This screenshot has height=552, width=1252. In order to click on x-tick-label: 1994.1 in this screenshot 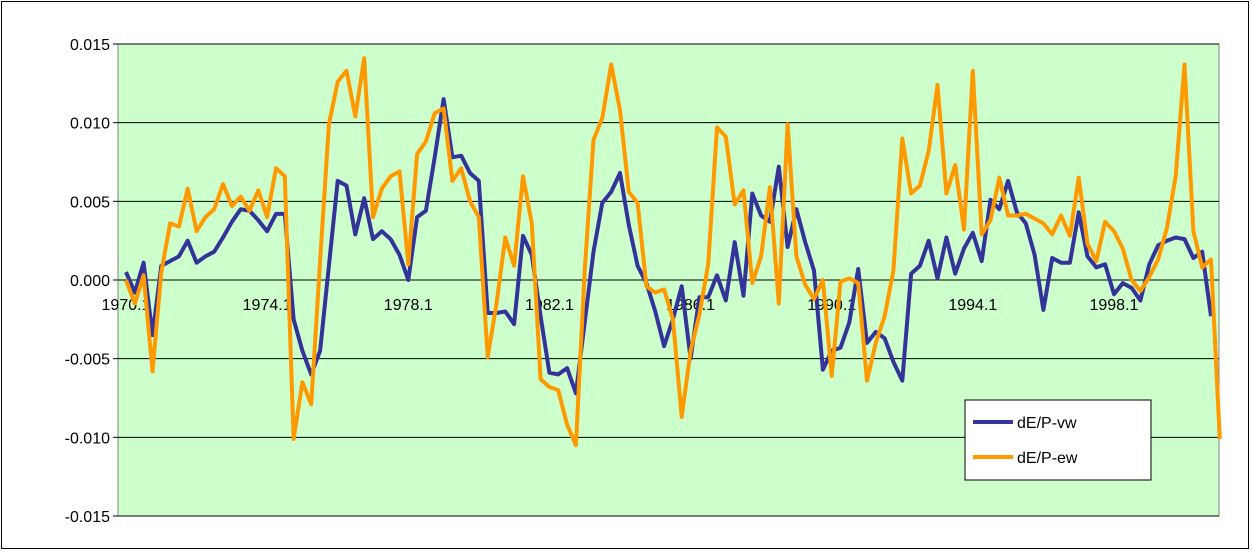, I will do `click(972, 305)`.